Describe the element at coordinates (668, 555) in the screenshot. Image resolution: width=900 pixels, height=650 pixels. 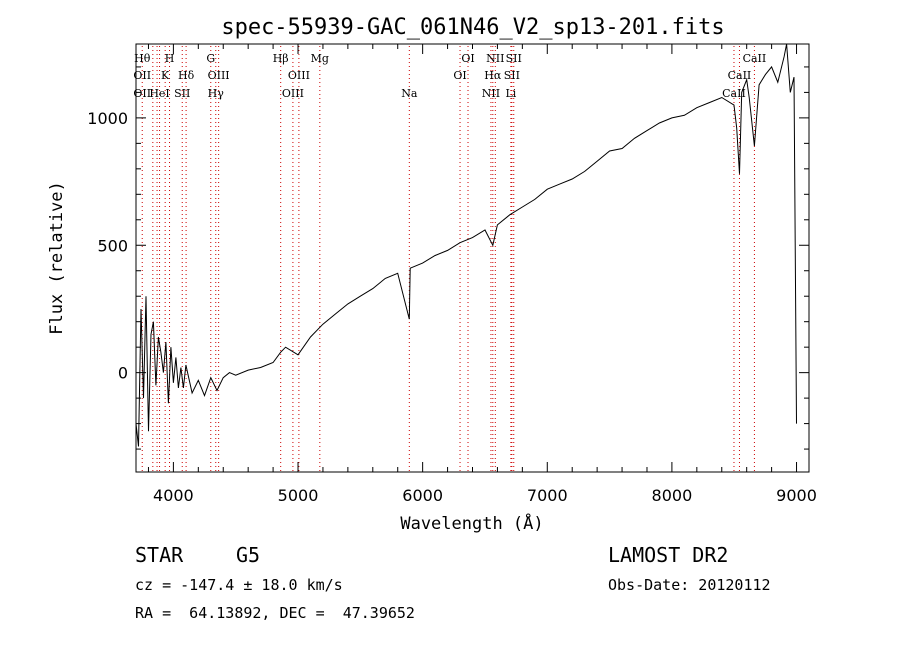
I see `survey-name: LAMOST DR2` at that location.